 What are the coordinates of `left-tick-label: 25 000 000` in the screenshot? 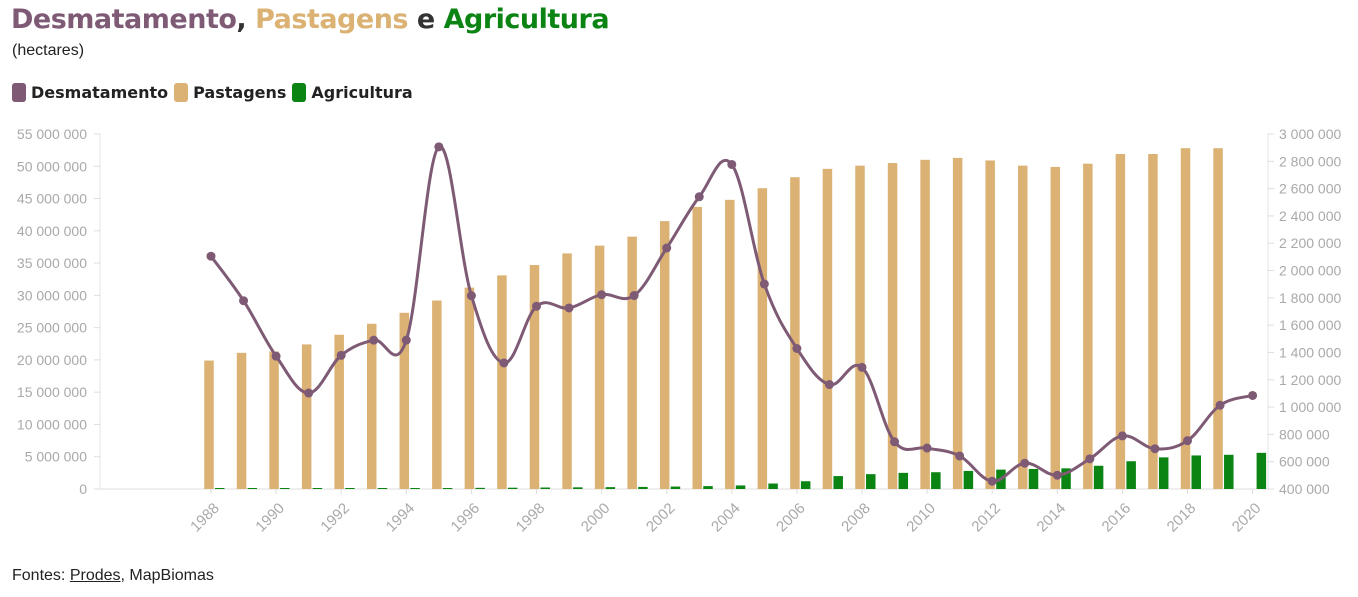 It's located at (52, 328).